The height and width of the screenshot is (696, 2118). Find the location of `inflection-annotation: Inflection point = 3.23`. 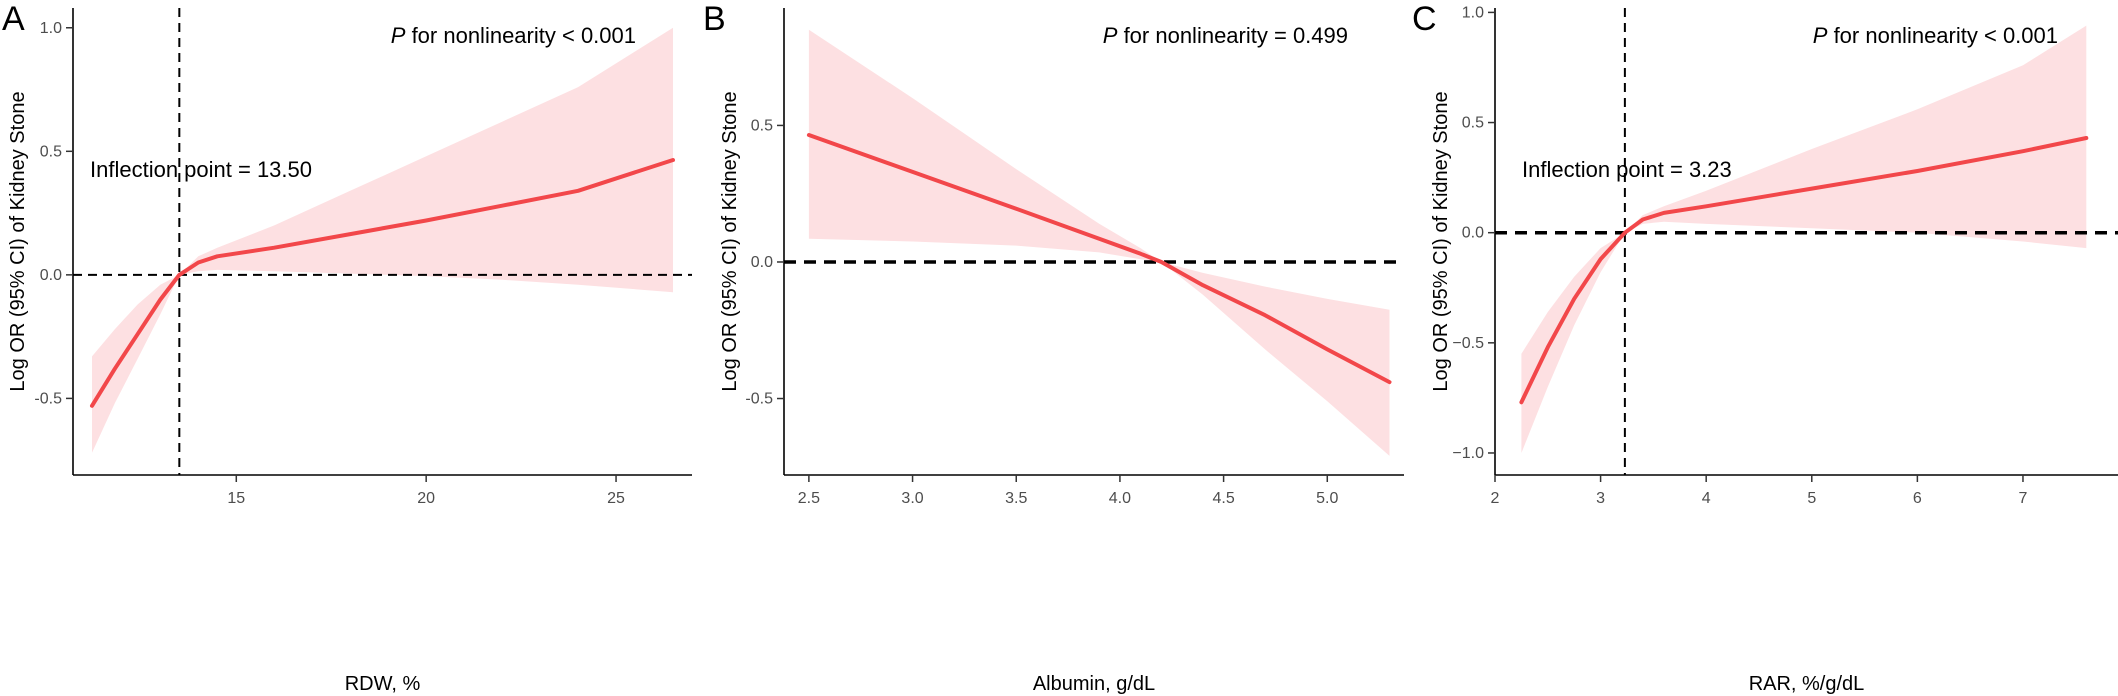

inflection-annotation: Inflection point = 3.23 is located at coordinates (1627, 169).